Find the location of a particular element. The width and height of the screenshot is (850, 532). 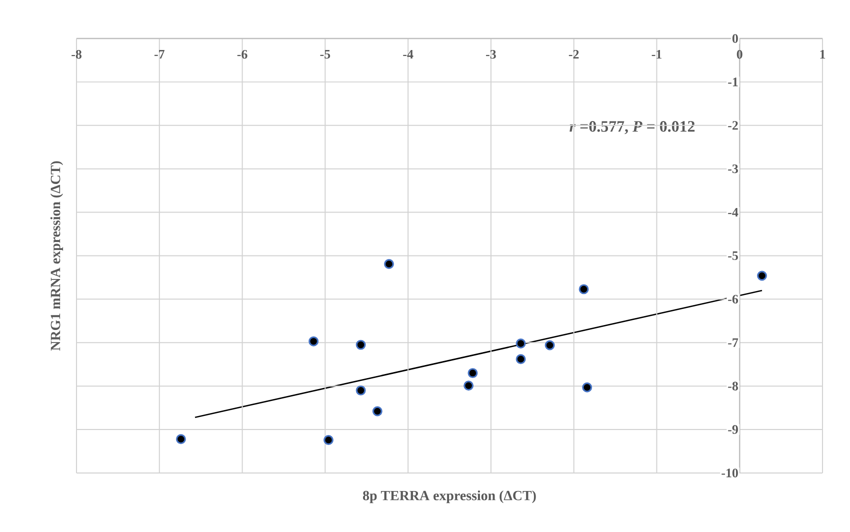

x-tick-label: -1 is located at coordinates (657, 54).